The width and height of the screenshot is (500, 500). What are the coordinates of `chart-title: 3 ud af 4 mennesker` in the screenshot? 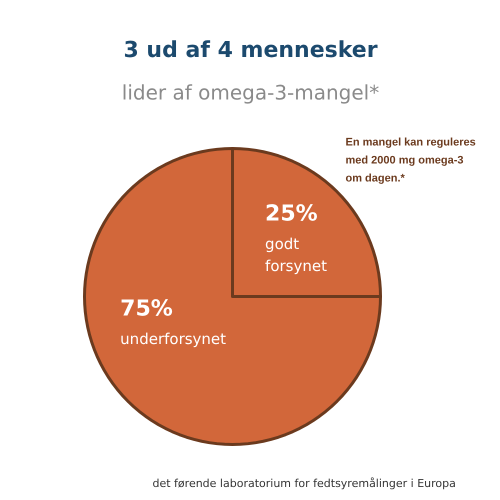 It's located at (250, 50).